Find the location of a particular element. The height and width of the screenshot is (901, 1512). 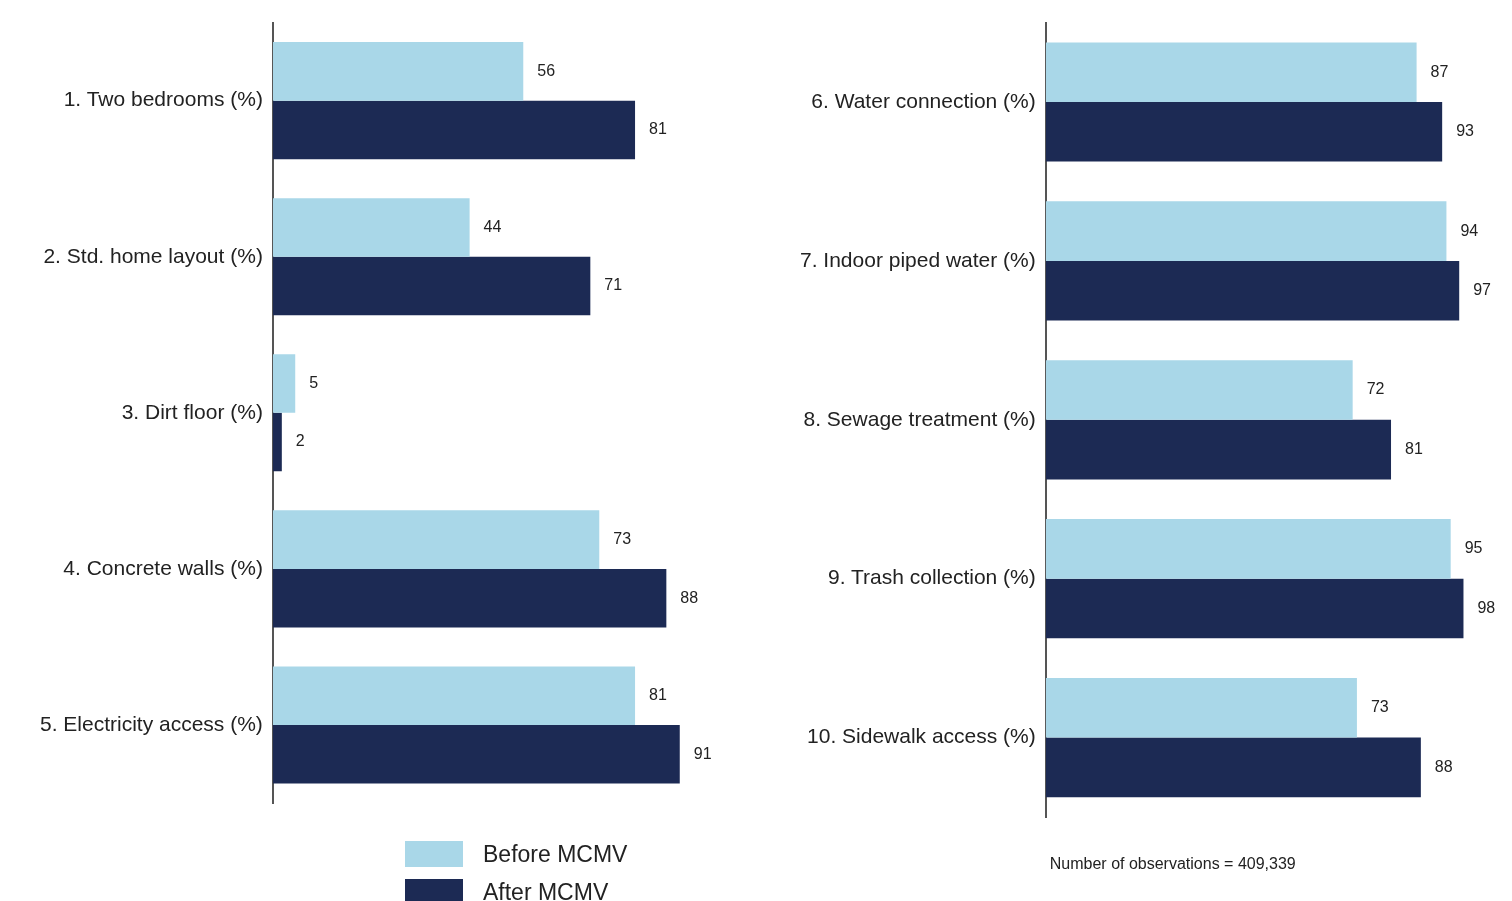

data-label: 72 is located at coordinates (1375, 389).